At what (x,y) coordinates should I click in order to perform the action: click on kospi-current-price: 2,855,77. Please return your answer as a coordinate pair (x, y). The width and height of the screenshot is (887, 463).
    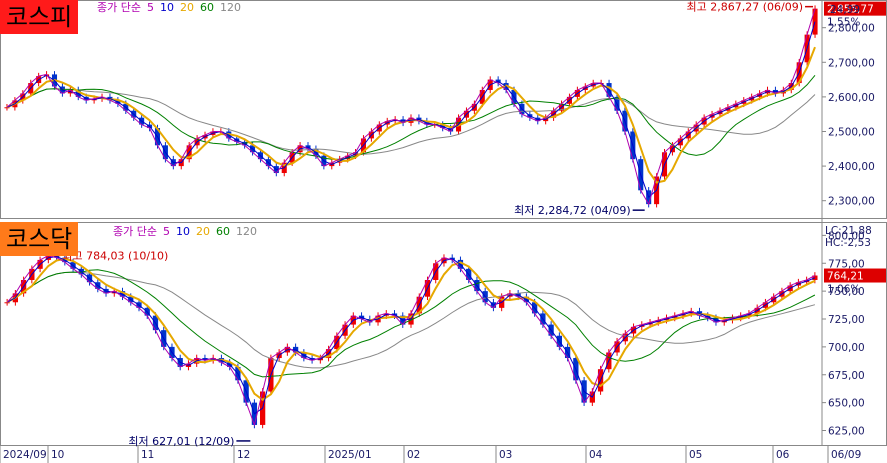
    Looking at the image, I should click on (850, 10).